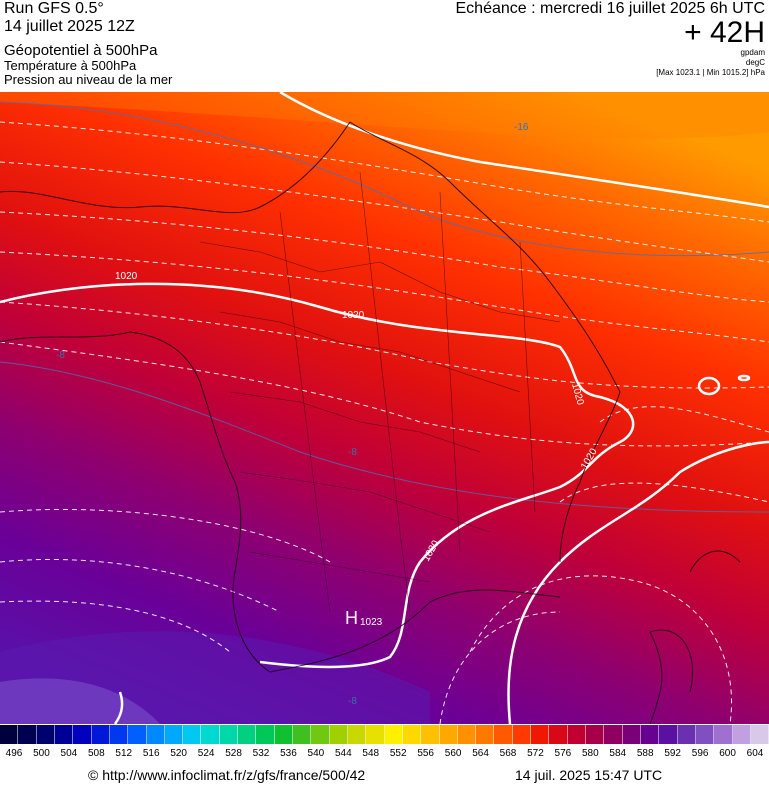 This screenshot has width=769, height=786. I want to click on unit-degc: degC, so click(755, 62).